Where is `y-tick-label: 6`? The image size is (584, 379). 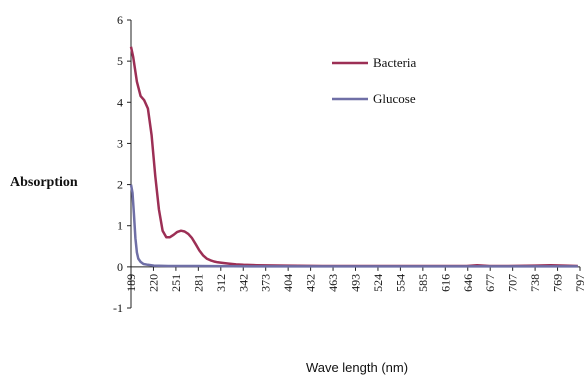 y-tick-label: 6 is located at coordinates (120, 20).